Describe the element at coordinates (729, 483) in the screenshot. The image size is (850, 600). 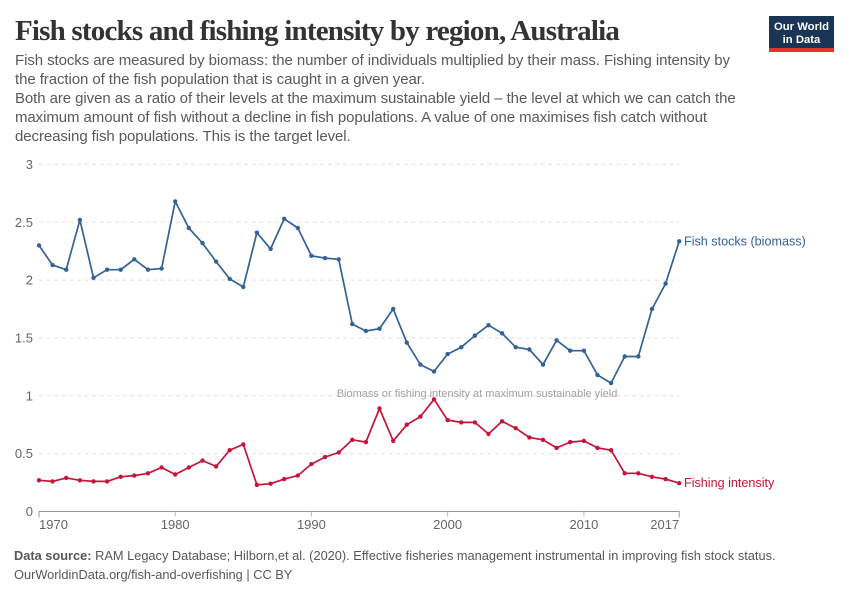
I see `svg-text: Fishing intensity` at that location.